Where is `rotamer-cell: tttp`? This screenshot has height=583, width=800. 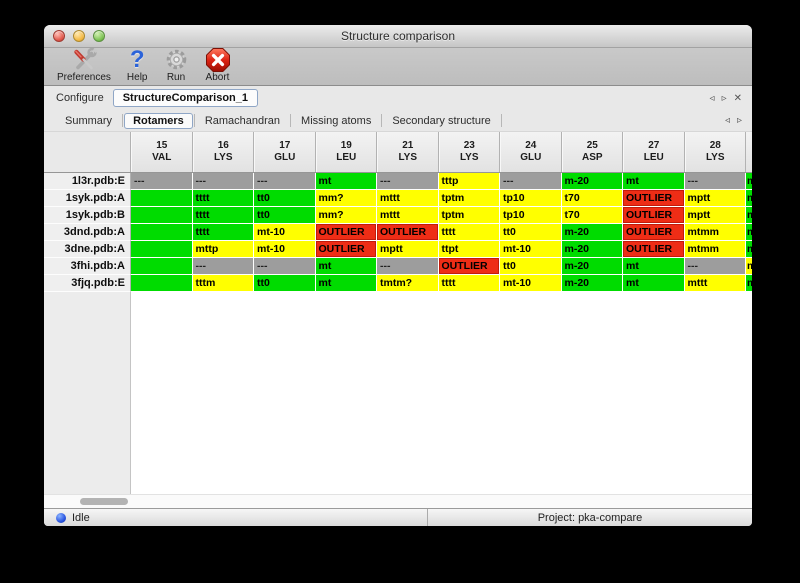 rotamer-cell: tttp is located at coordinates (469, 181).